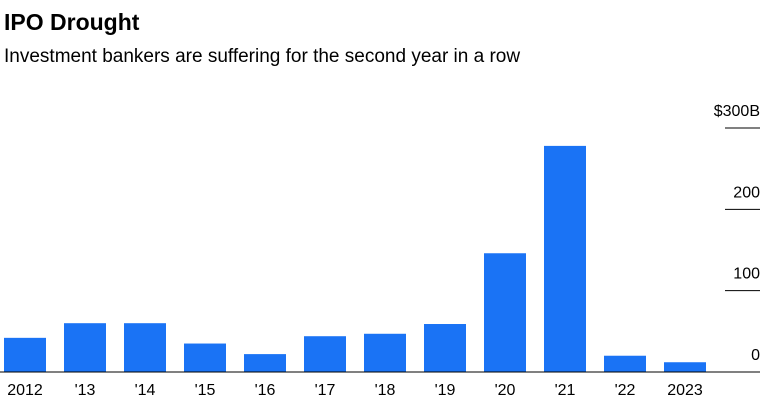  I want to click on x-tick-label: '15, so click(205, 390).